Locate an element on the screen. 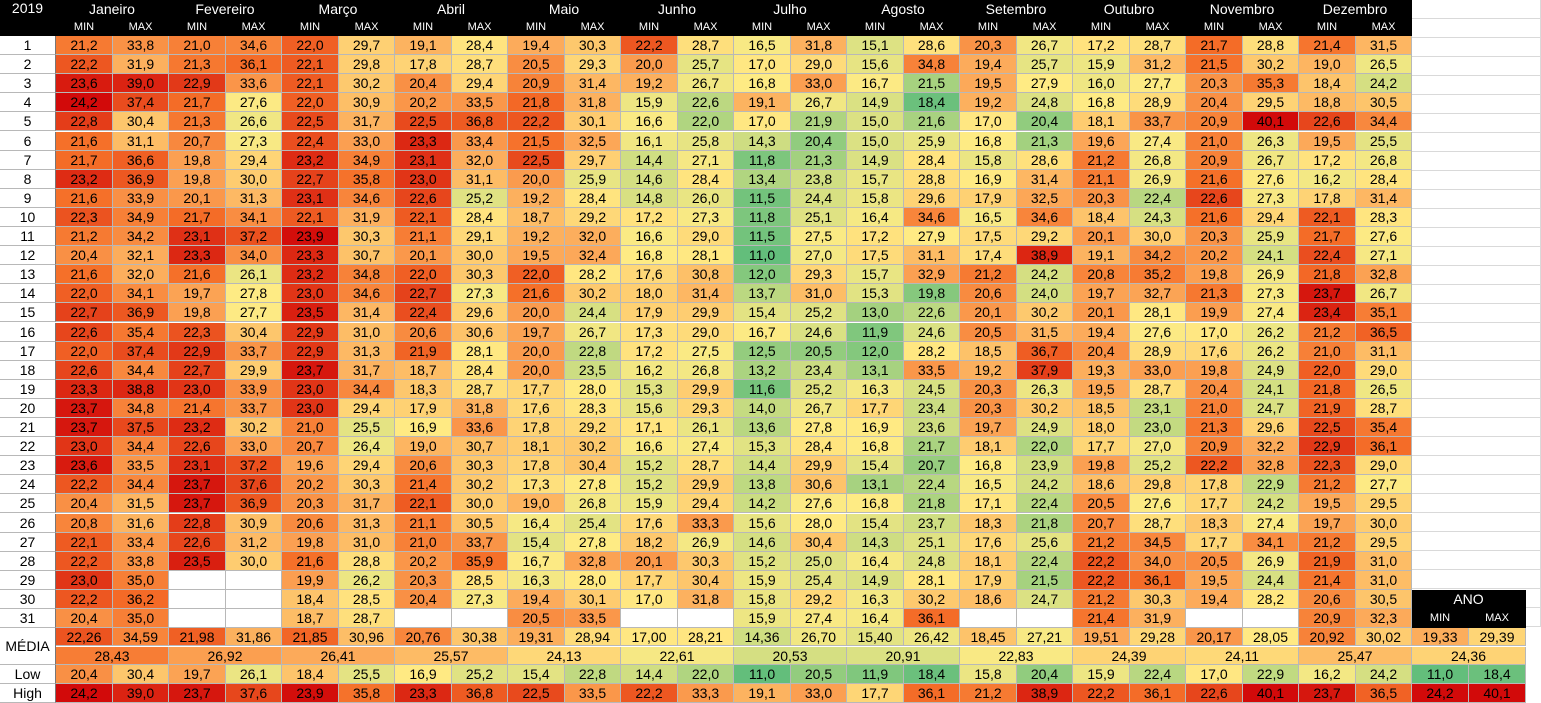 The height and width of the screenshot is (703, 1541). min-temp-cell: 11,8 is located at coordinates (762, 217).